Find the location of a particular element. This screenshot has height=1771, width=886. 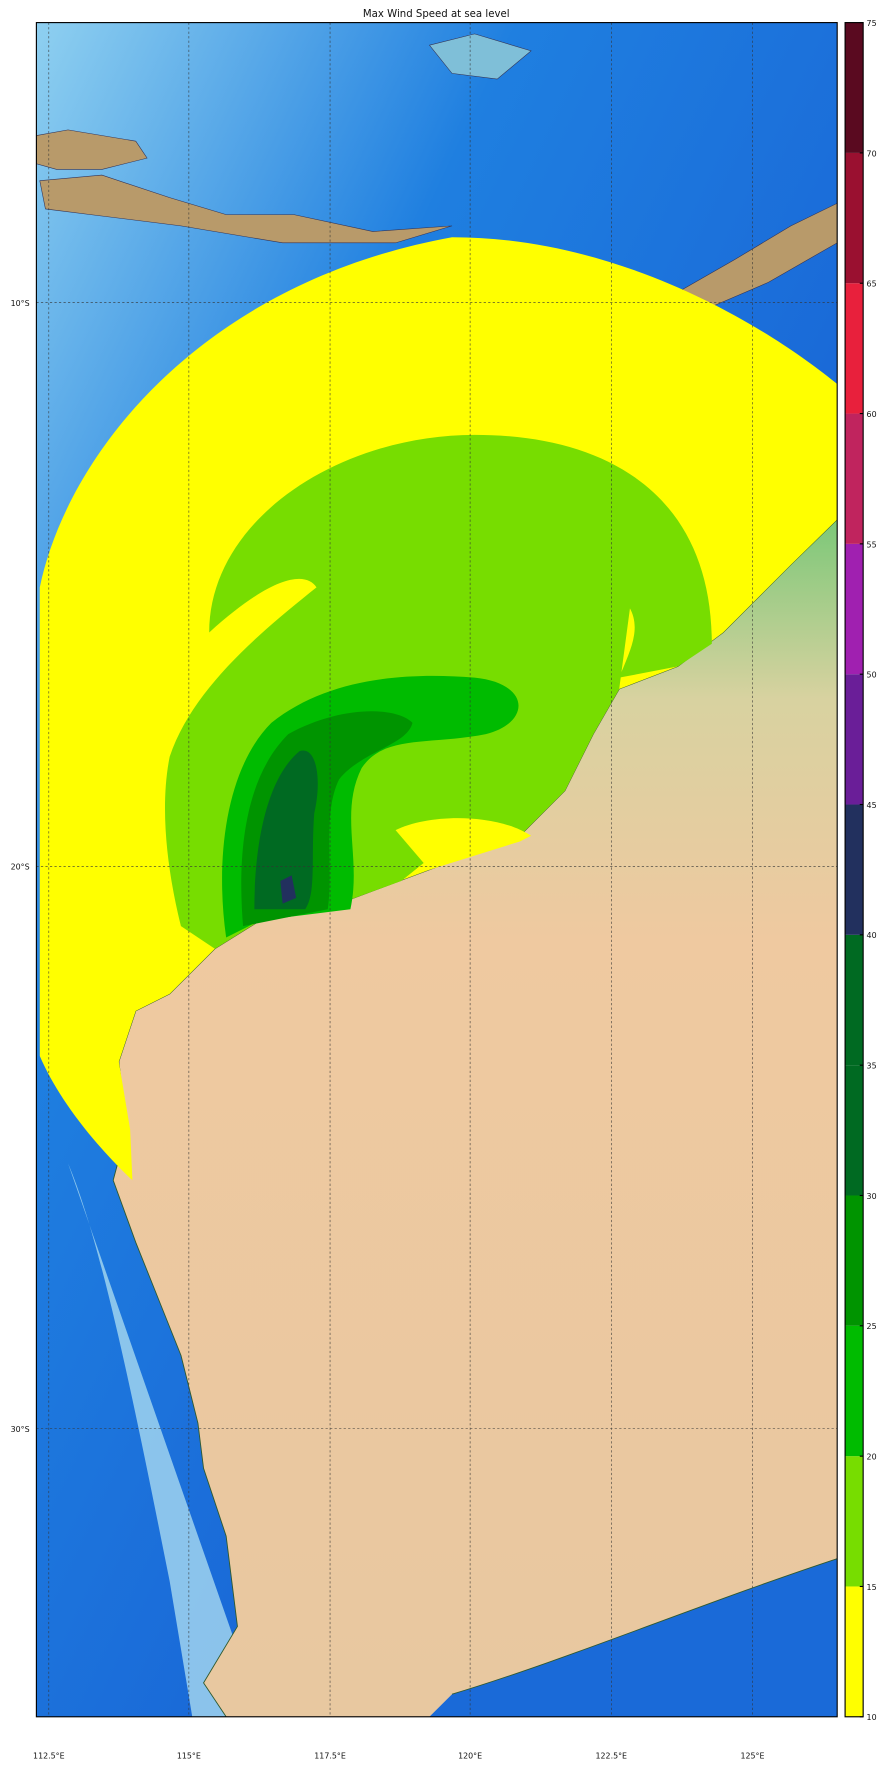

lat-label-30s: 30°S is located at coordinates (20, 1429).